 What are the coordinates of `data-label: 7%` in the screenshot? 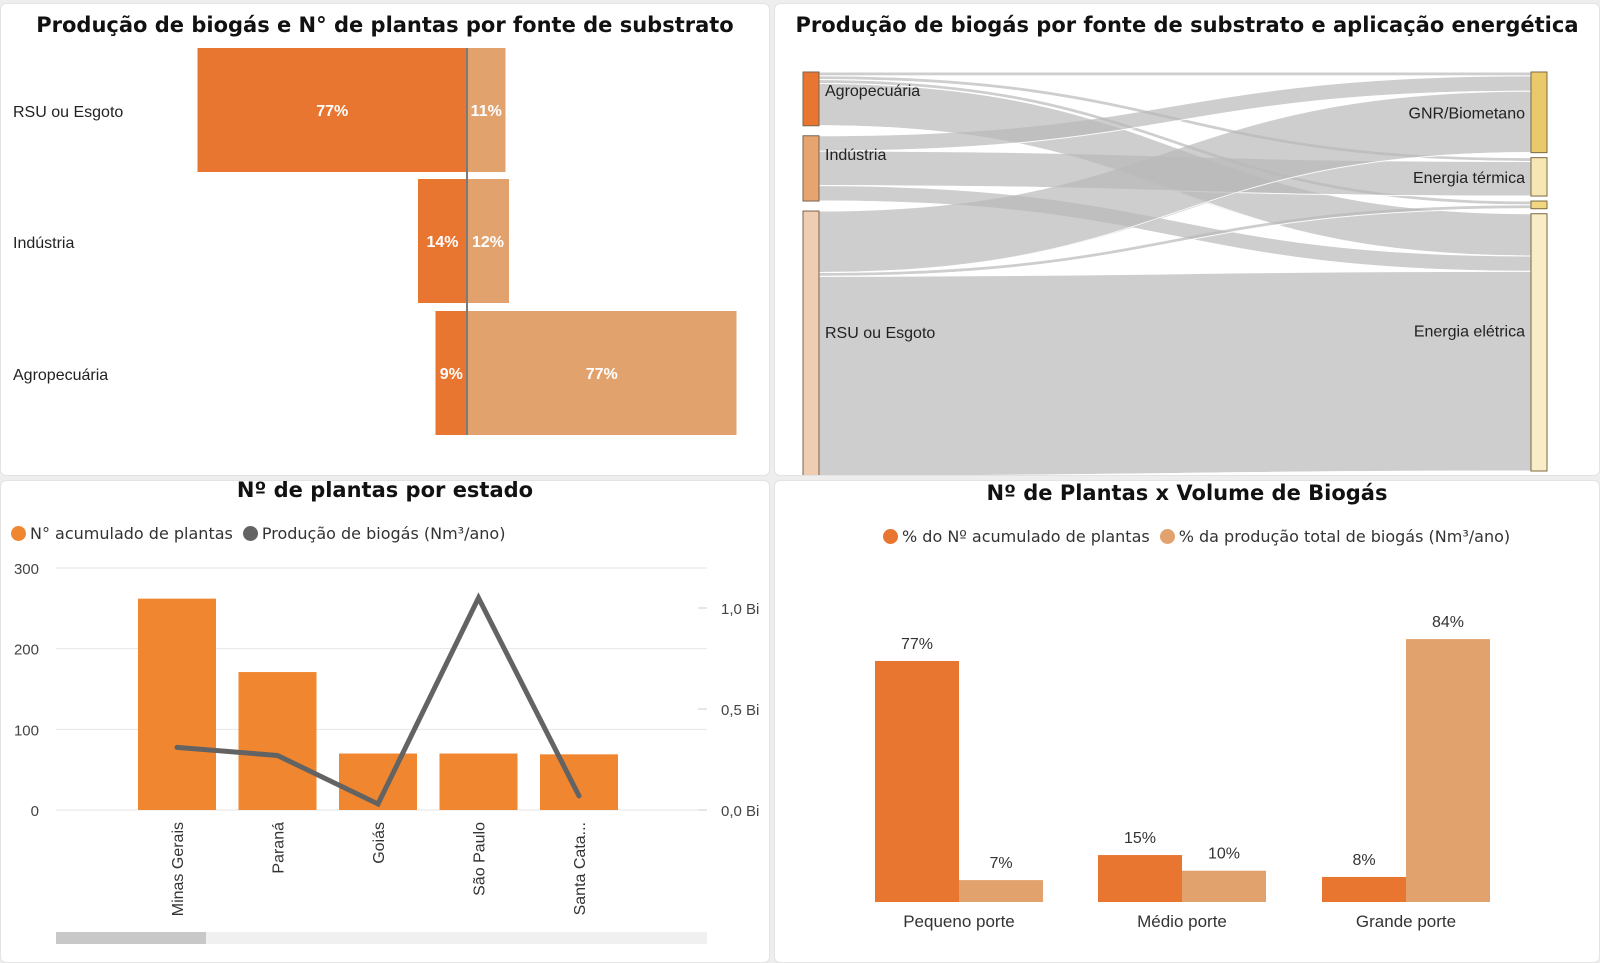 It's located at (1000, 863).